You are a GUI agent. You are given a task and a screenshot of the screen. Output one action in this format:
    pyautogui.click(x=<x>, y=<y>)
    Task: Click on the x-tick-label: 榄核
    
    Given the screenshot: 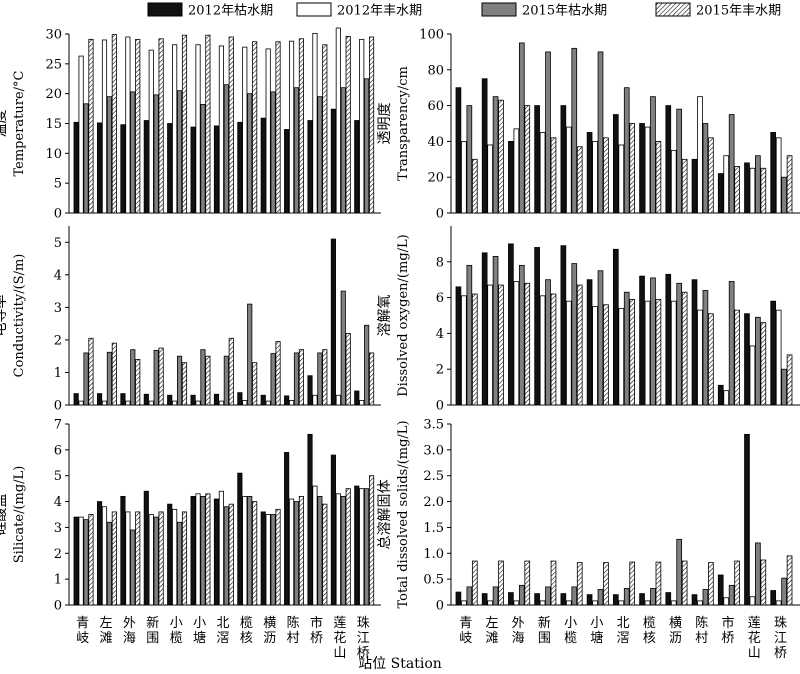 What is the action you would take?
    pyautogui.click(x=246, y=630)
    